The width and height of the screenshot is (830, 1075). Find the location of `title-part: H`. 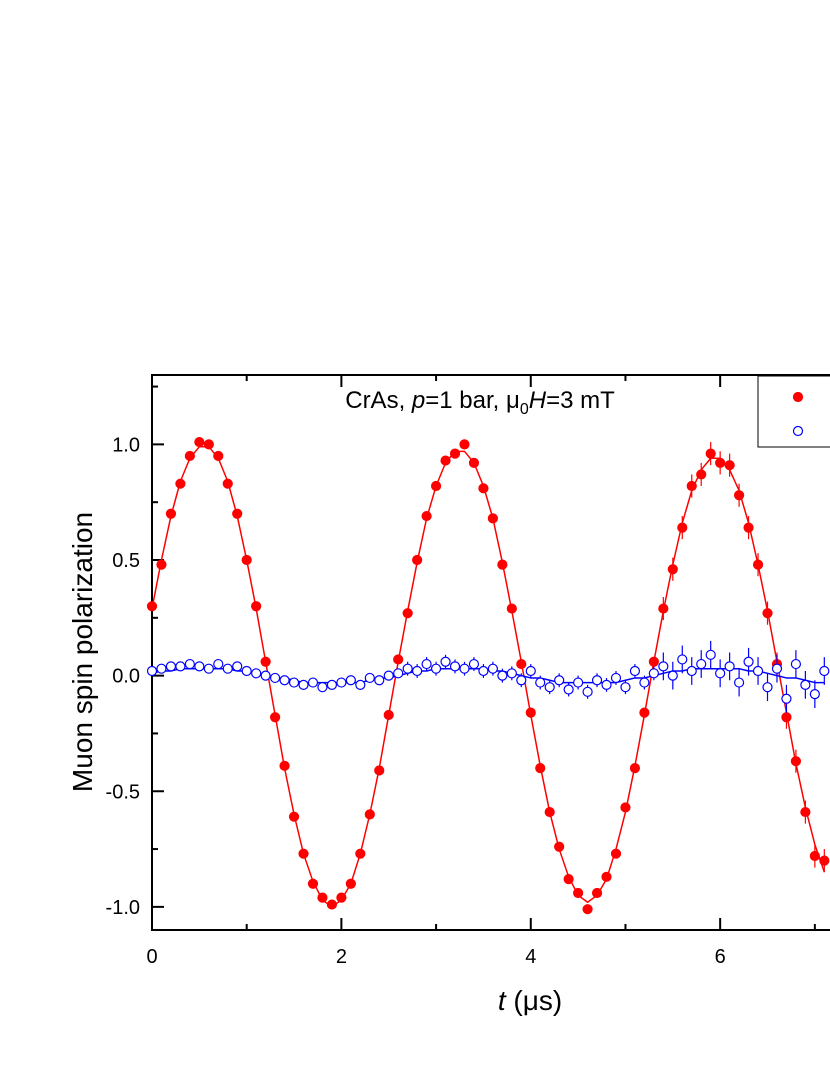

title-part: H is located at coordinates (538, 400).